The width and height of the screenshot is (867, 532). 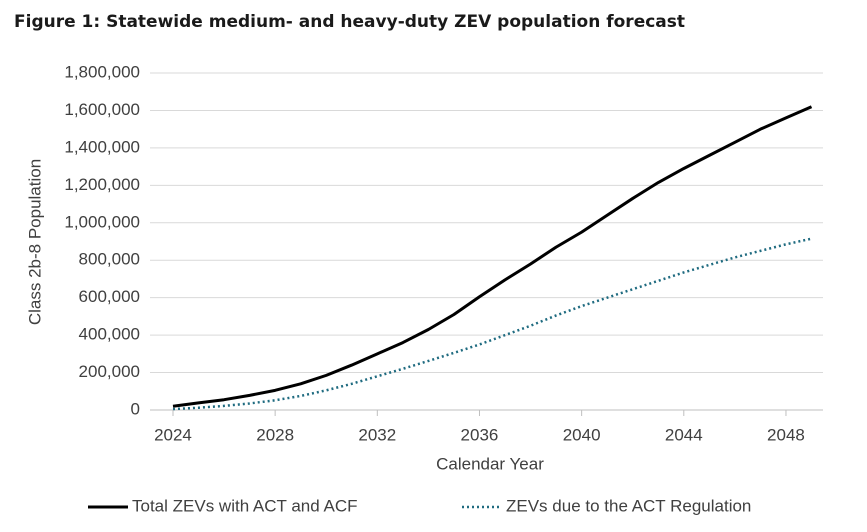 What do you see at coordinates (102, 221) in the screenshot?
I see `y-tick-label: 1,000,000` at bounding box center [102, 221].